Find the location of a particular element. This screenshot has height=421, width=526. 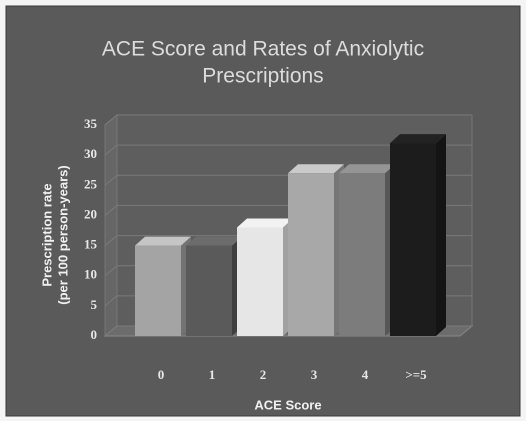

chart-title: Prescriptions is located at coordinates (262, 76).